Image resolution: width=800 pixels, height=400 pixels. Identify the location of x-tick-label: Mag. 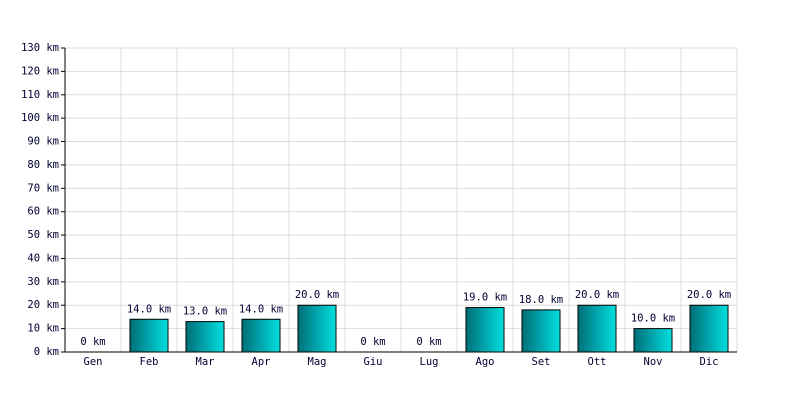
(317, 362).